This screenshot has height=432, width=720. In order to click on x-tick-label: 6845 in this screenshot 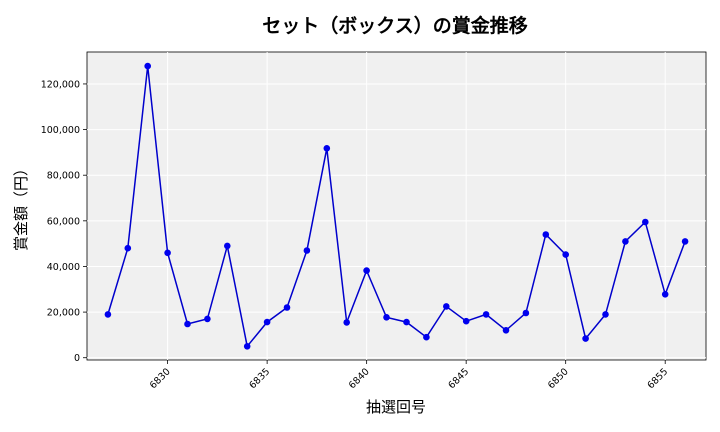, I will do `click(458, 378)`.